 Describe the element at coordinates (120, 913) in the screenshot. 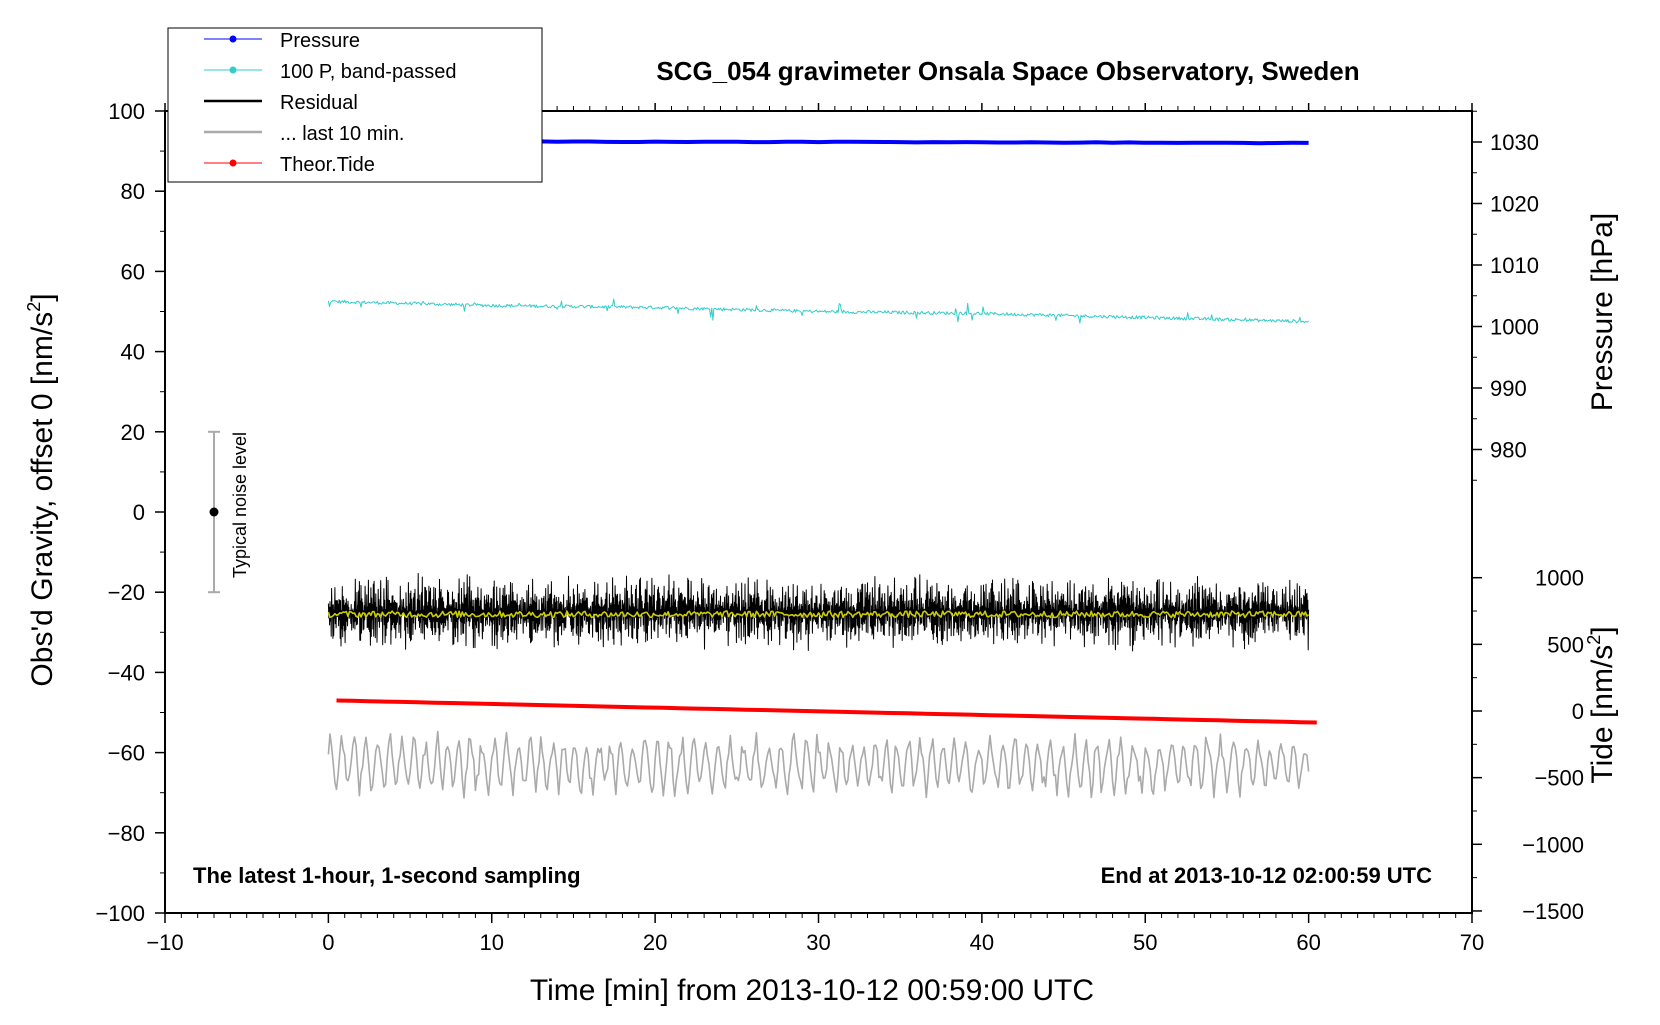

I see `y-tick-label: −100` at that location.